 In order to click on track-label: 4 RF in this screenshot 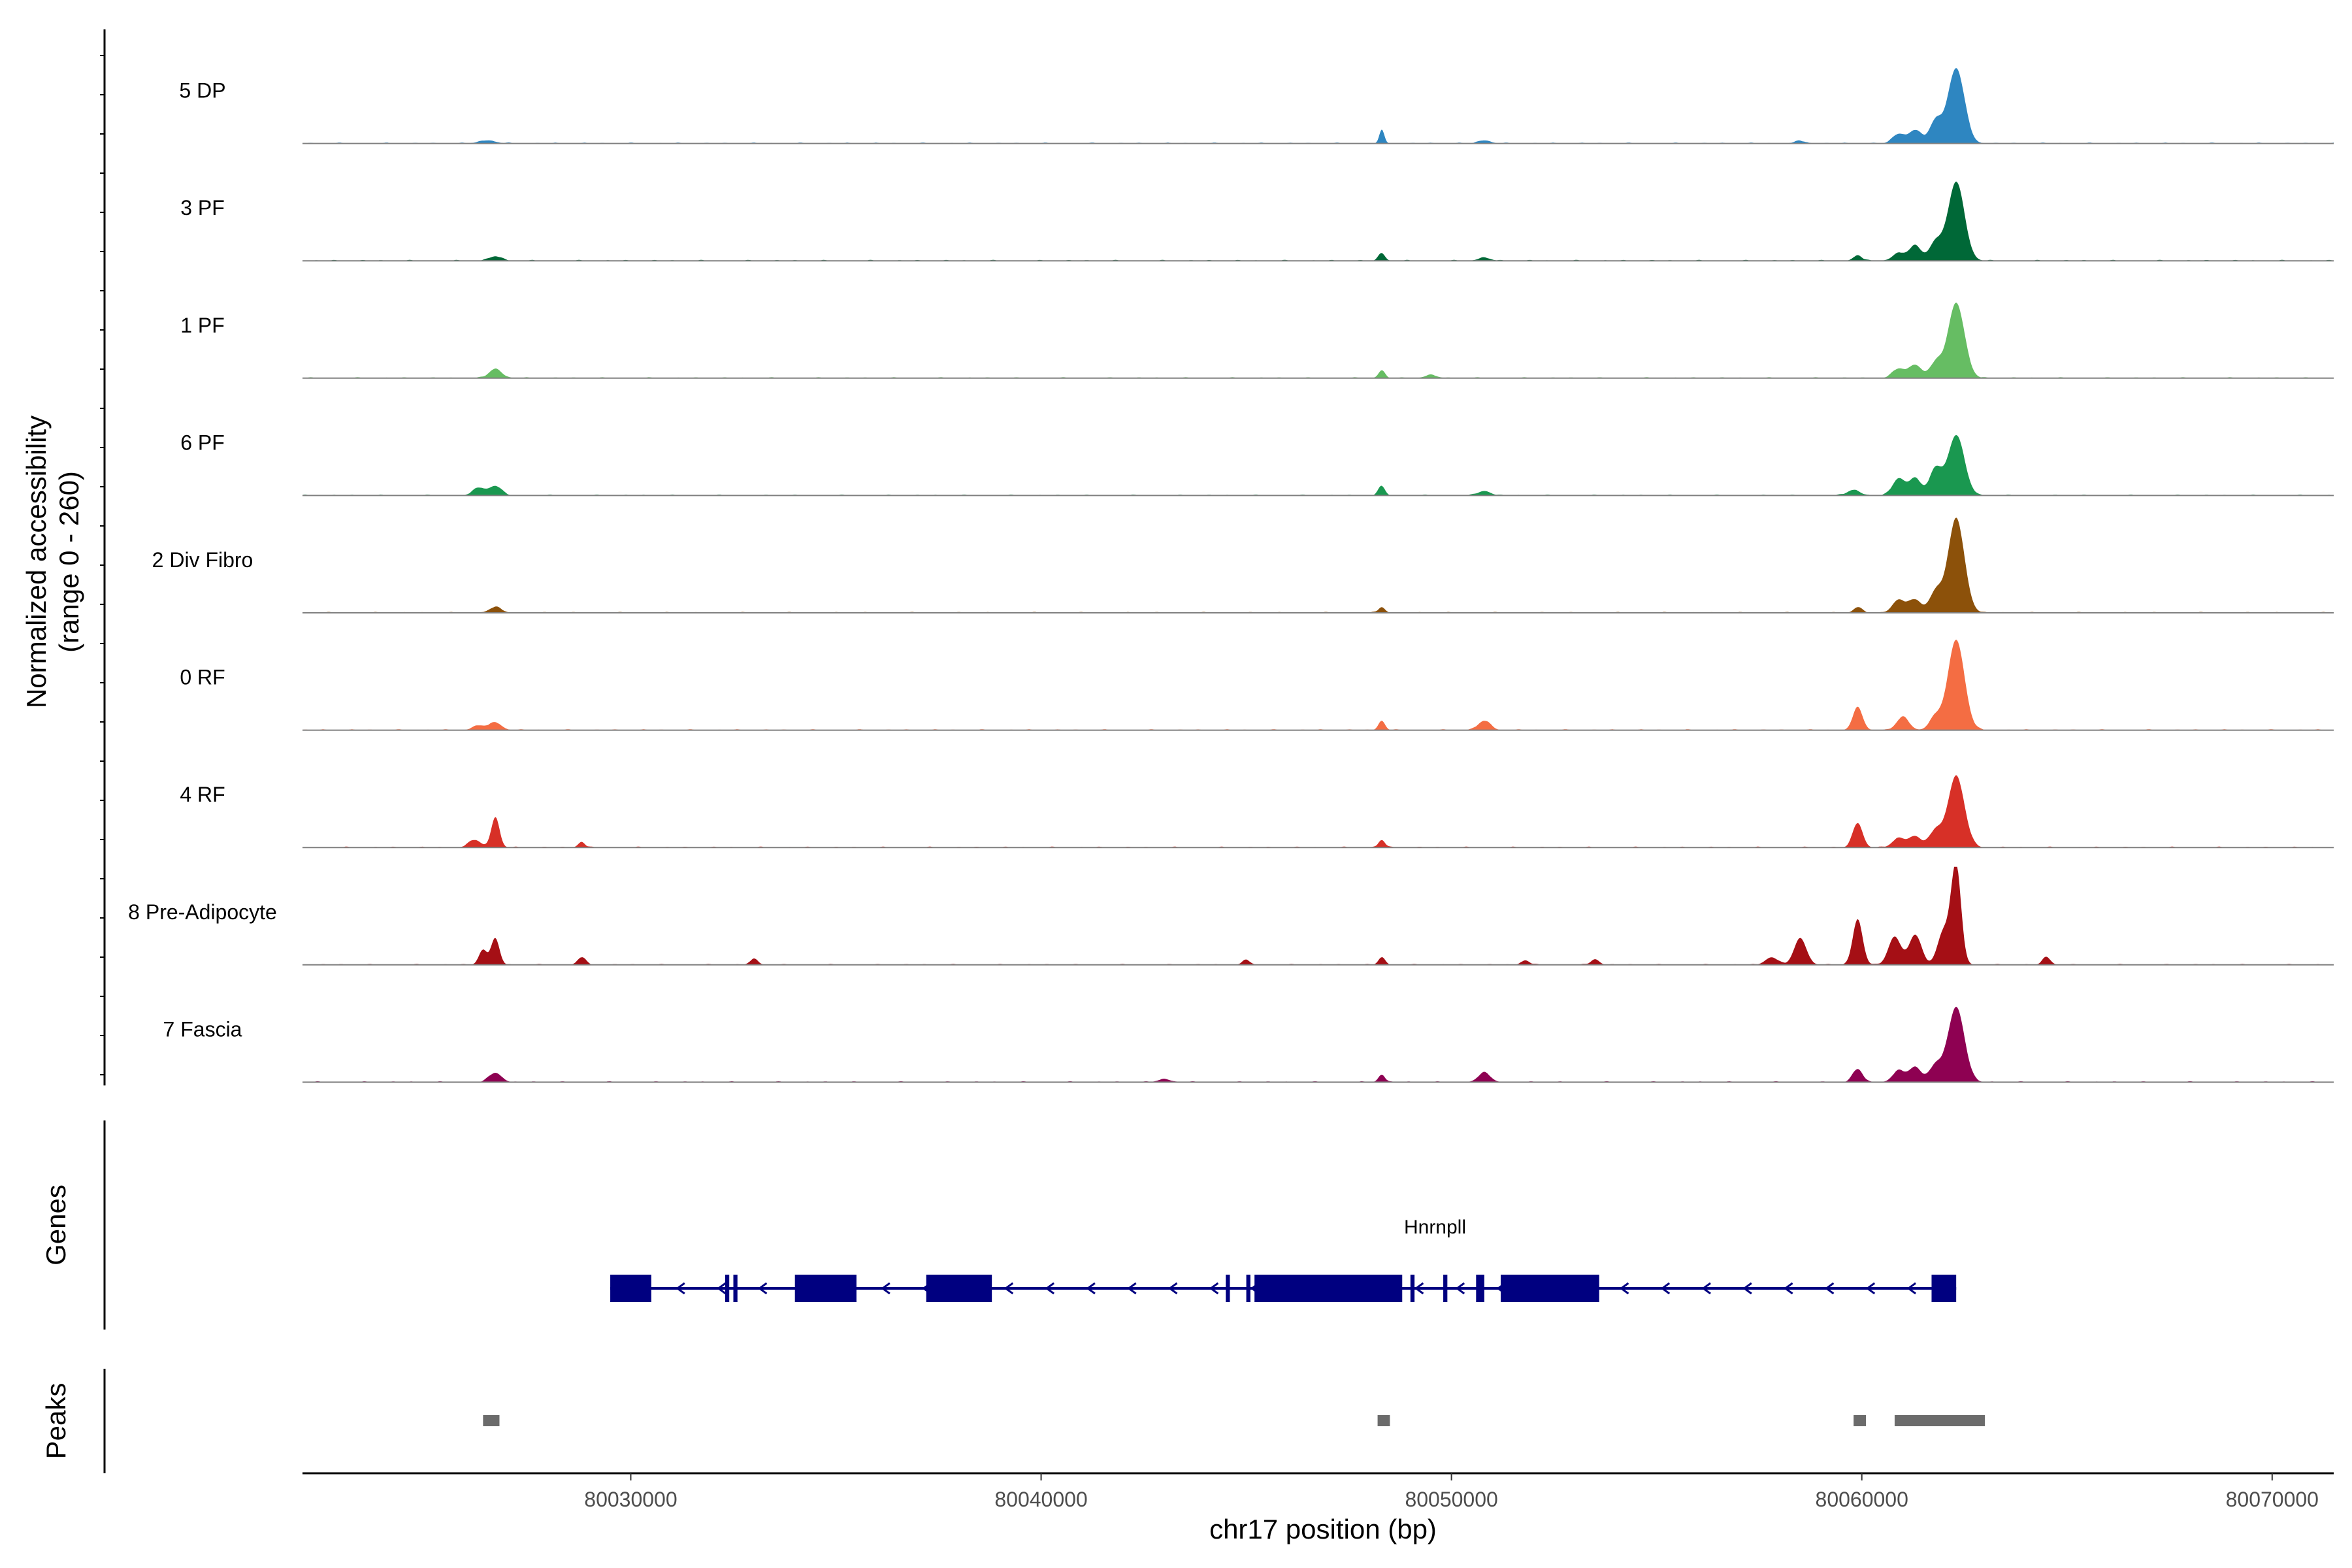, I will do `click(202, 794)`.